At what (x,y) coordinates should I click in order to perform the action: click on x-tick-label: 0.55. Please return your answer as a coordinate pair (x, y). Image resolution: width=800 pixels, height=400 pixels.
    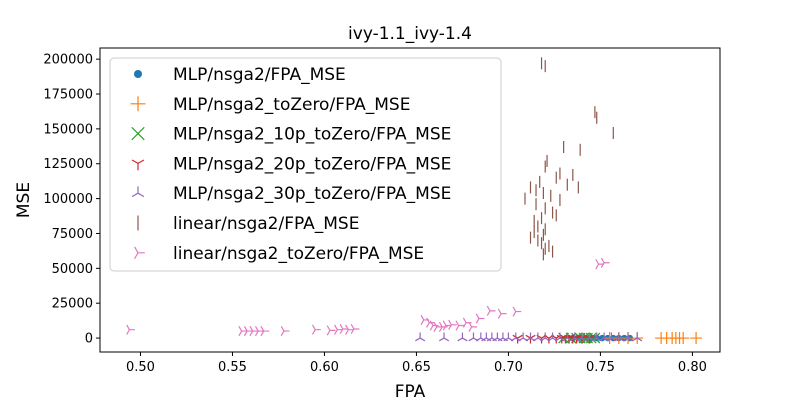
    Looking at the image, I should click on (232, 367).